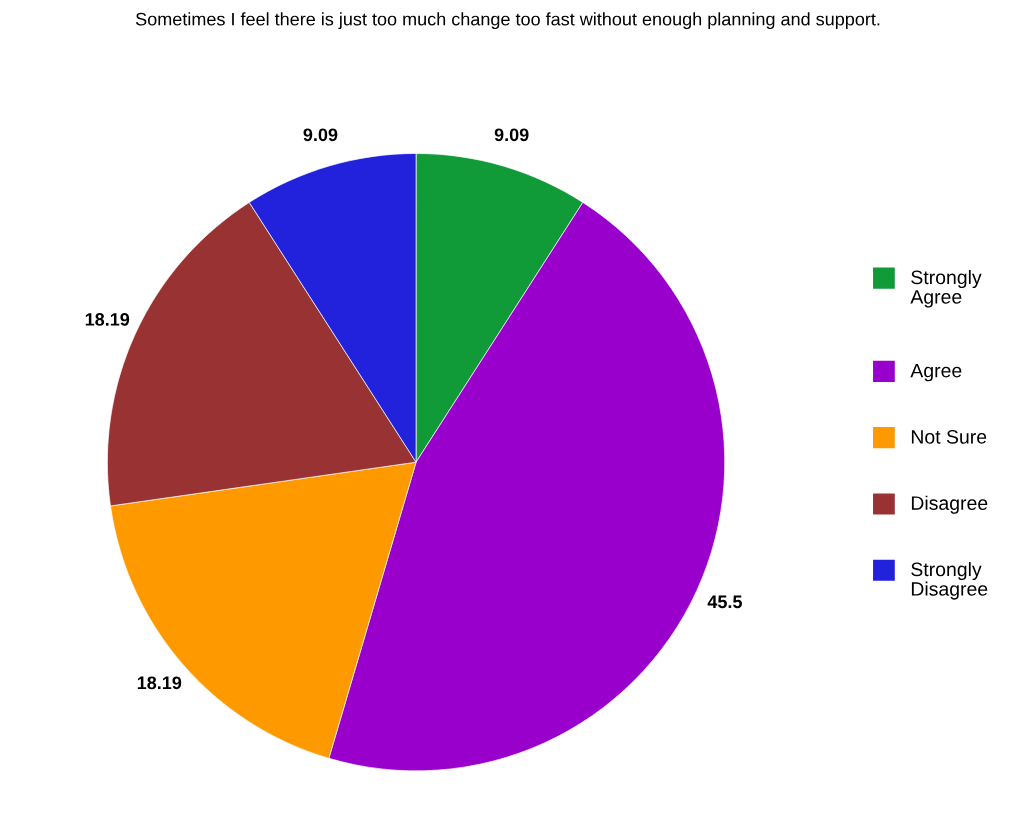  I want to click on legend-label: Not Sure, so click(949, 436).